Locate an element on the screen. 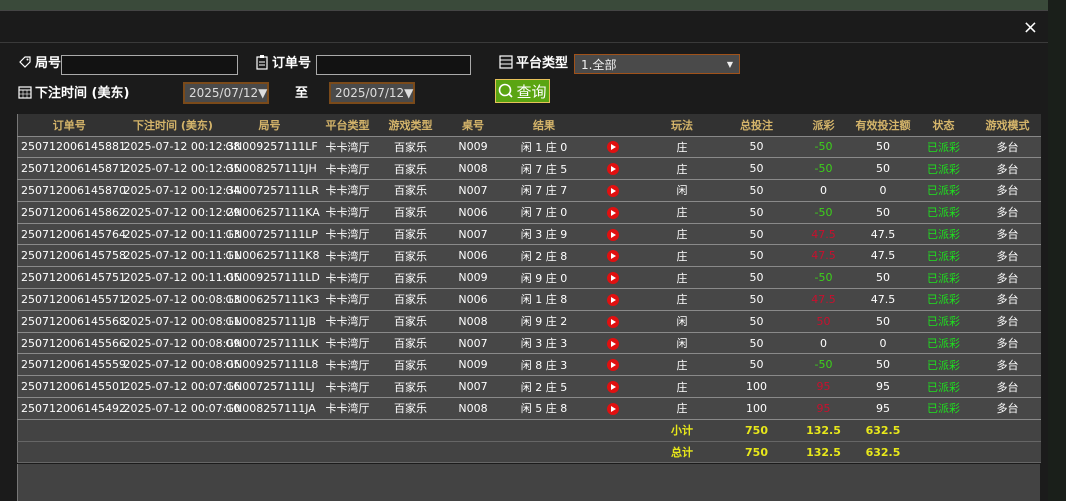 The image size is (1066, 501). close-button: × is located at coordinates (1030, 27).